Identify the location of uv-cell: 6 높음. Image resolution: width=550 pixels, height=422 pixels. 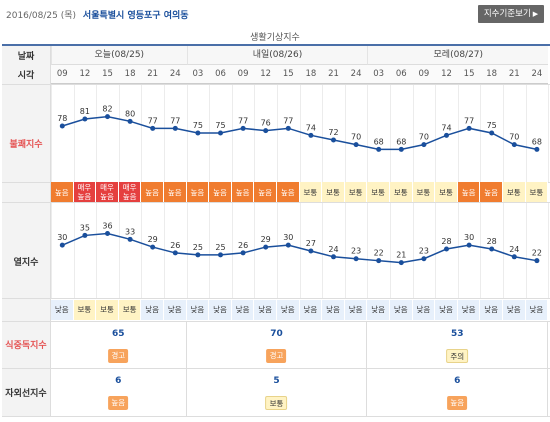
(458, 392).